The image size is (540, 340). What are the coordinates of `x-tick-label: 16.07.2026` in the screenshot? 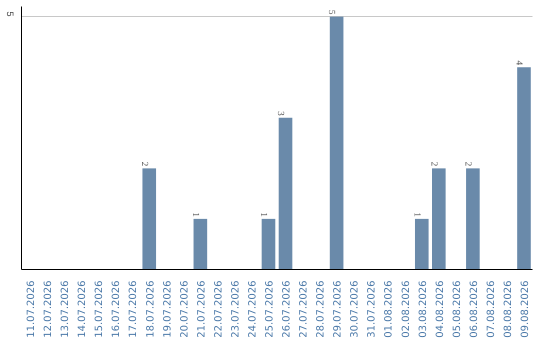 It's located at (116, 309).